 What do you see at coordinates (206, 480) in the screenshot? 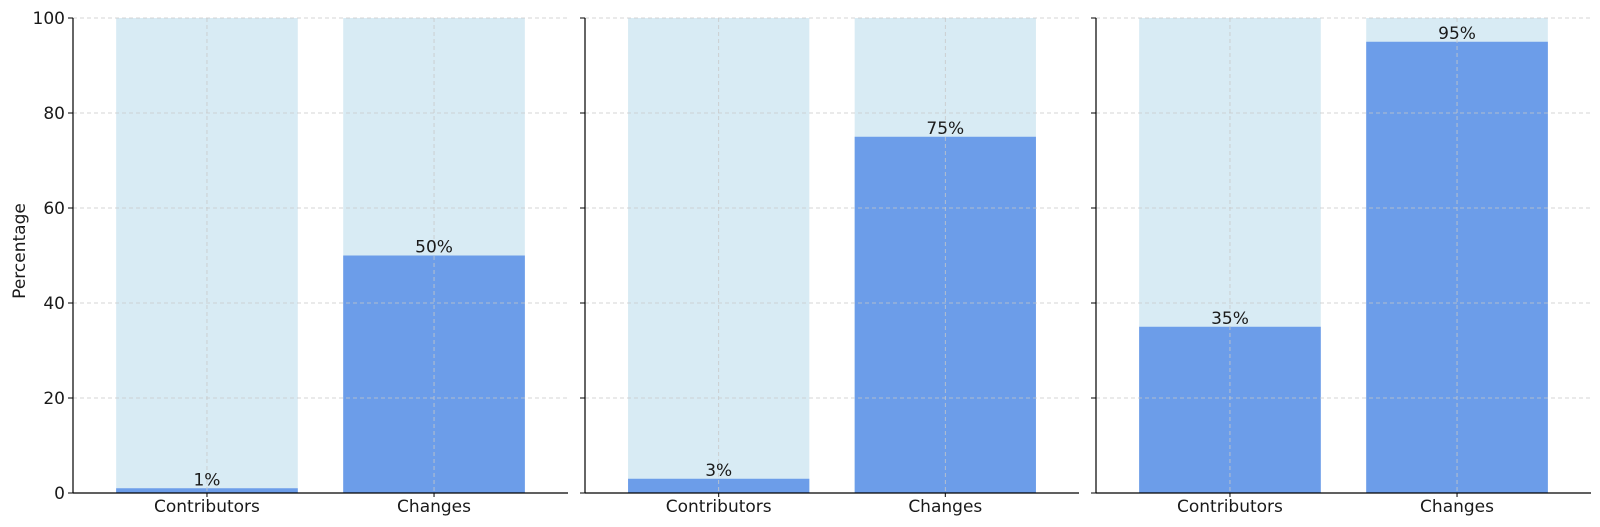
I see `data-label: 1%` at bounding box center [206, 480].